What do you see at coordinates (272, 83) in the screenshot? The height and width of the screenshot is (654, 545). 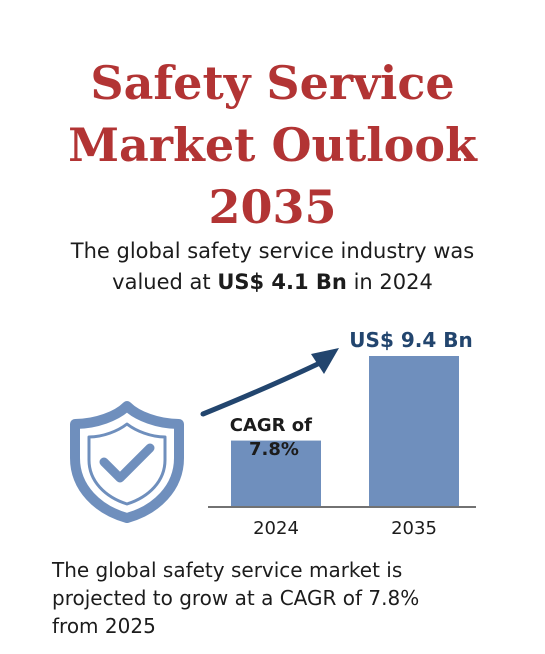 I see `title-line-1: Safety Service` at bounding box center [272, 83].